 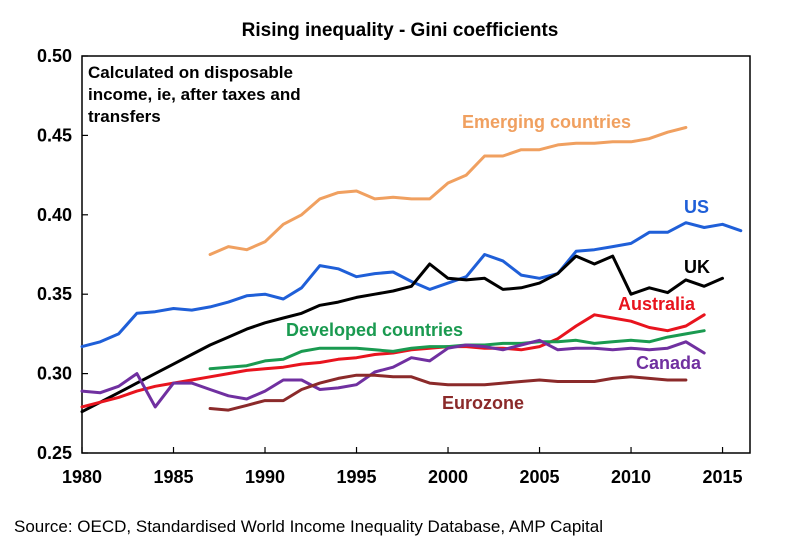 I want to click on series-line-eurozone, so click(x=448, y=392).